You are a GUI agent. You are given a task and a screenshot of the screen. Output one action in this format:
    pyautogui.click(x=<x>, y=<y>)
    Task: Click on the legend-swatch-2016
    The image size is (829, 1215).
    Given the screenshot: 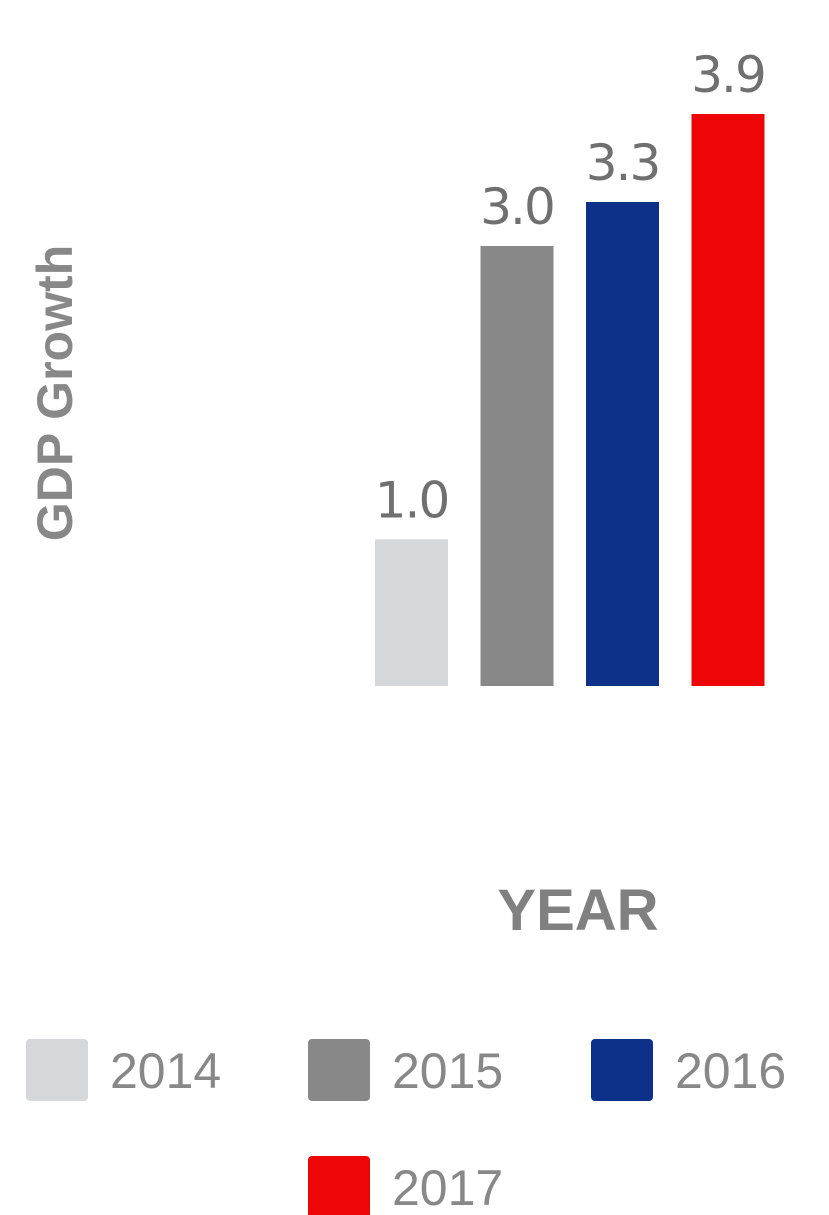 What is the action you would take?
    pyautogui.click(x=622, y=1070)
    